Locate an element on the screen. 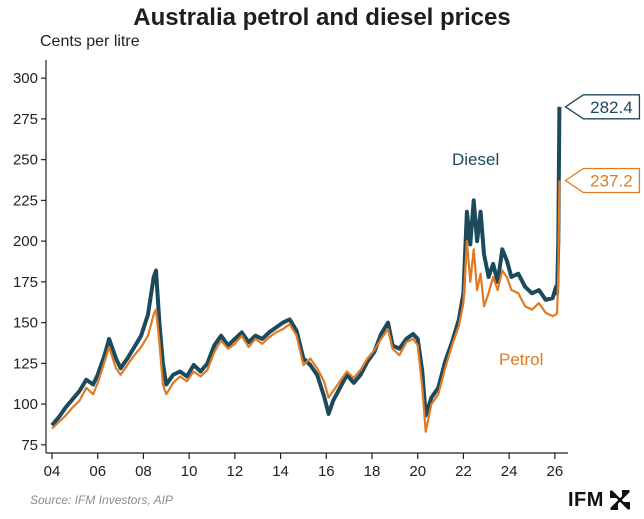  end-label-layer: 282.4 237.2 is located at coordinates (602, 144).